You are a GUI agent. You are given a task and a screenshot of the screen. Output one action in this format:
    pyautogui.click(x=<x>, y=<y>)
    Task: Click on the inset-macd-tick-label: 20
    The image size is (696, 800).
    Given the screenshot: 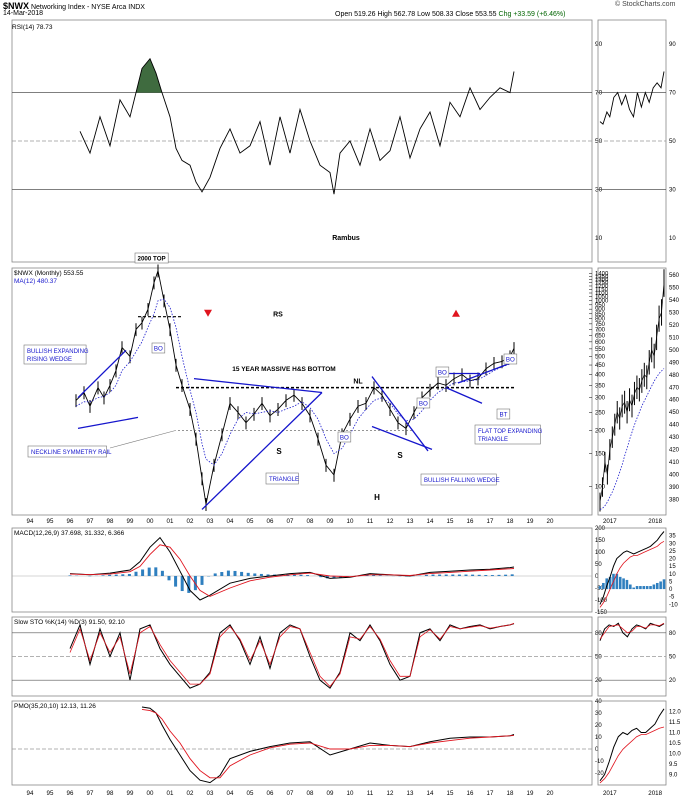 What is the action you would take?
    pyautogui.click(x=672, y=560)
    